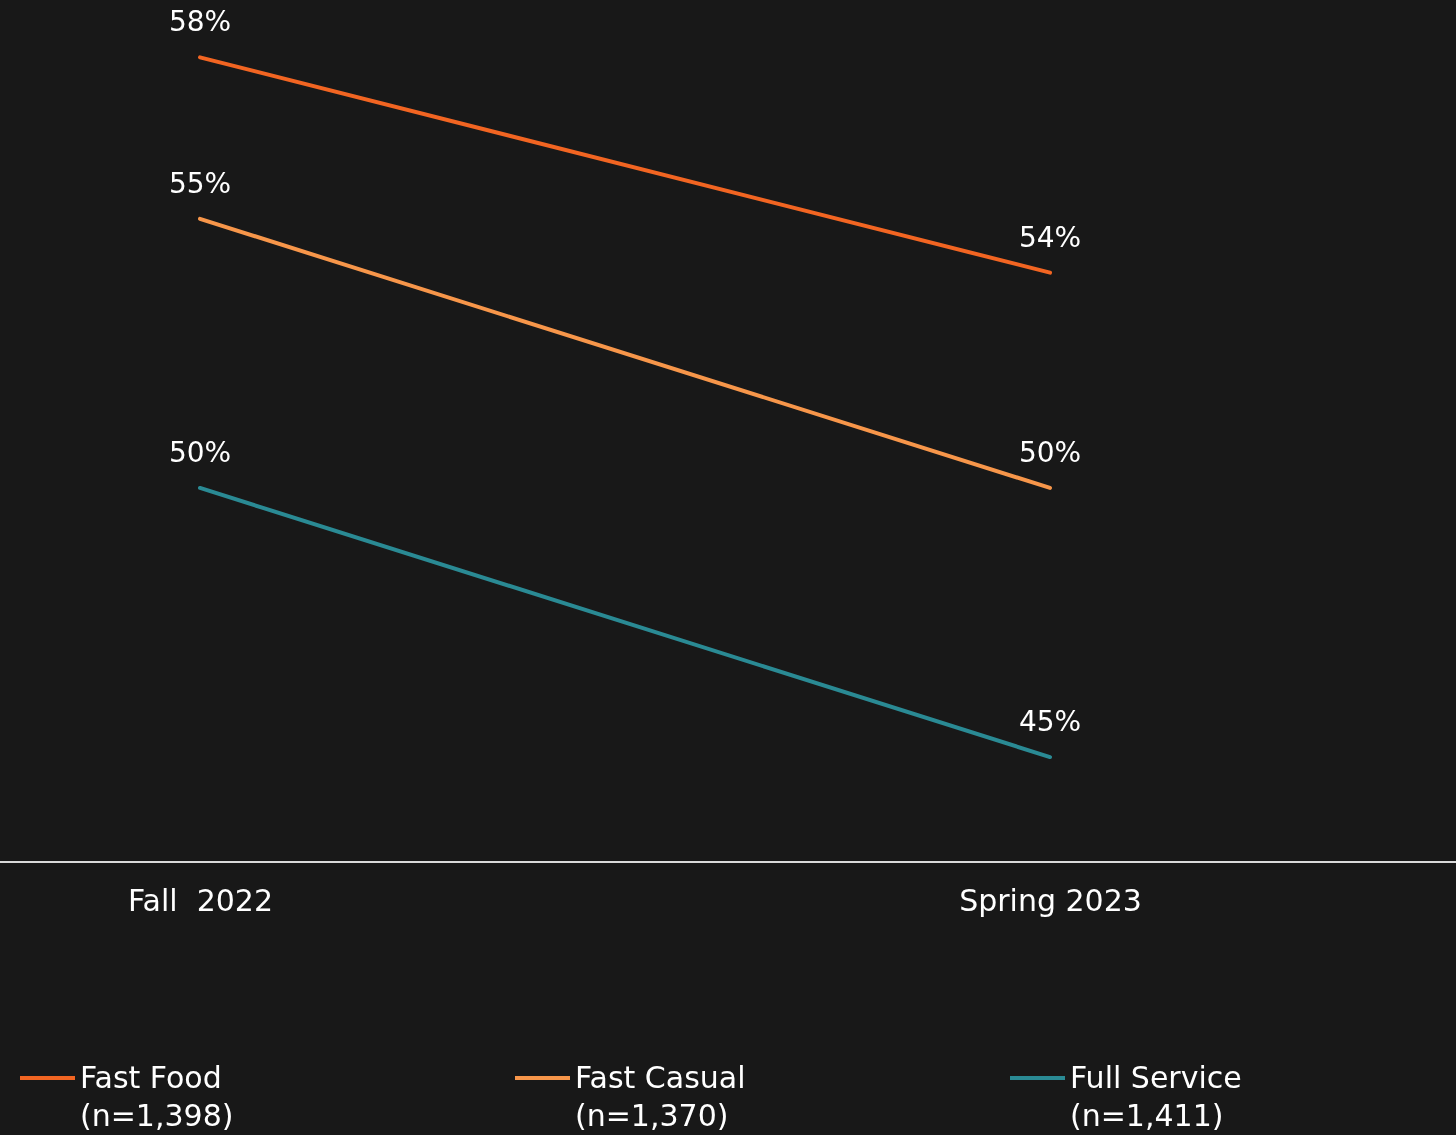  I want to click on x-tick-label: Spring 2023, so click(1050, 901).